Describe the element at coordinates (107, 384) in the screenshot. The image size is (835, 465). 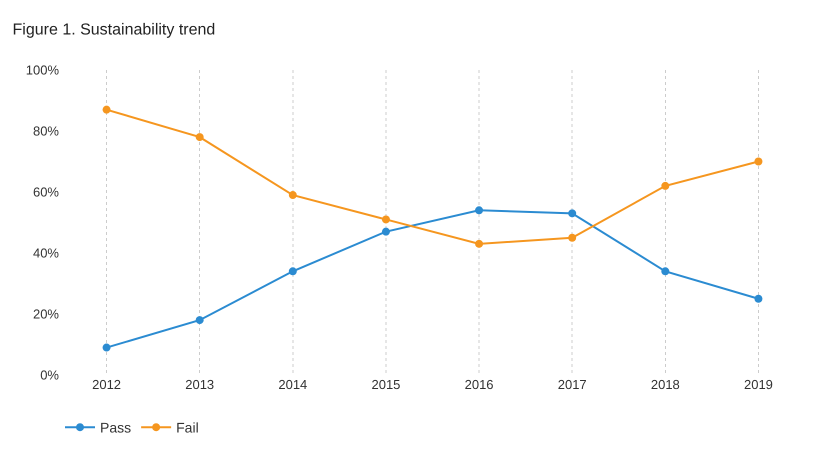
I see `x-tick-label: 2012` at that location.